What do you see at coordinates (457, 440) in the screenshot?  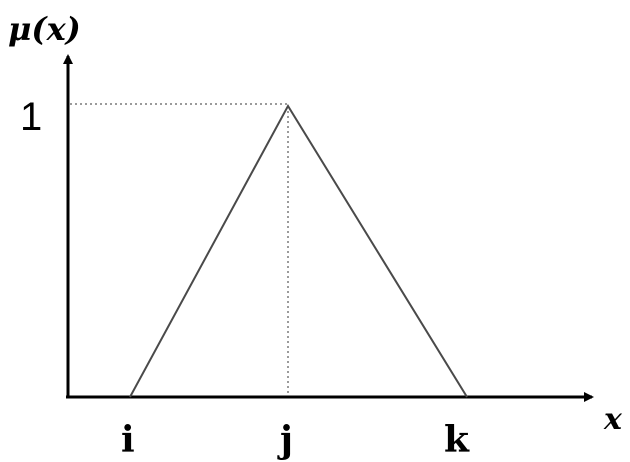 I see `x-point-label-k: k` at bounding box center [457, 440].